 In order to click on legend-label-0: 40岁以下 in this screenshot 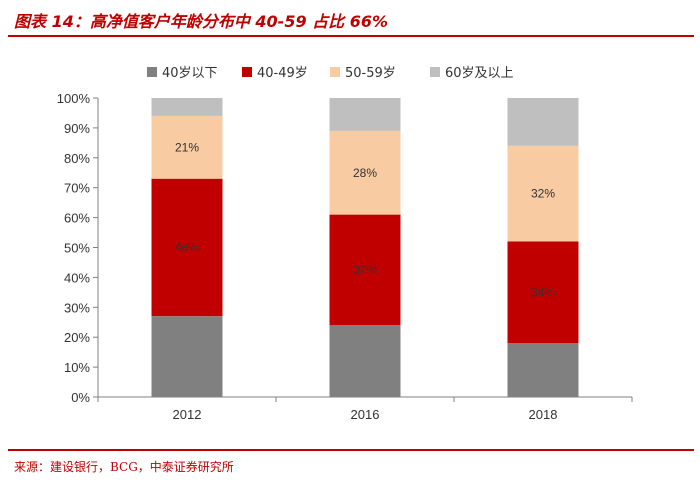, I will do `click(190, 73)`.